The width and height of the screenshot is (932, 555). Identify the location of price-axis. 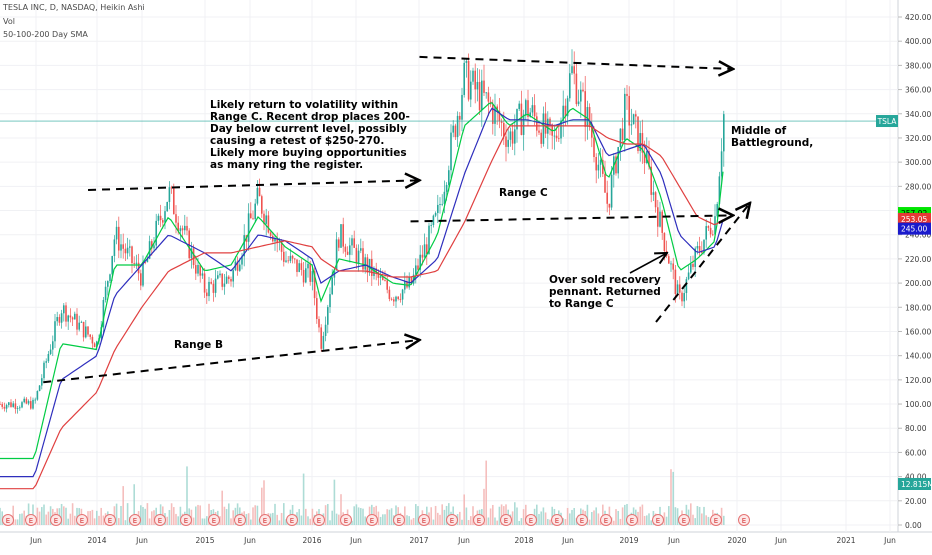
(915, 275).